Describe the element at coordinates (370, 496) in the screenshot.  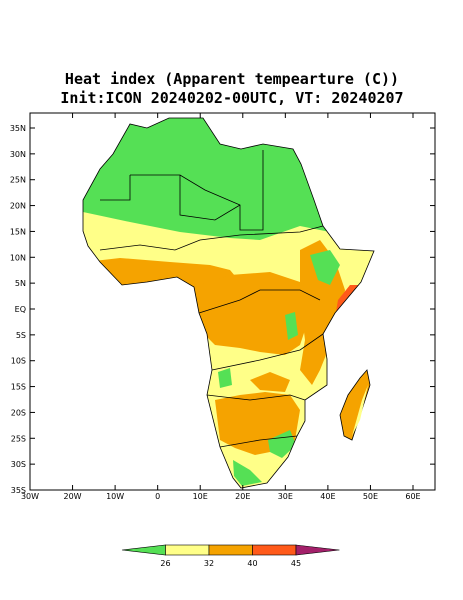
I see `lon-tick-label: 50E` at that location.